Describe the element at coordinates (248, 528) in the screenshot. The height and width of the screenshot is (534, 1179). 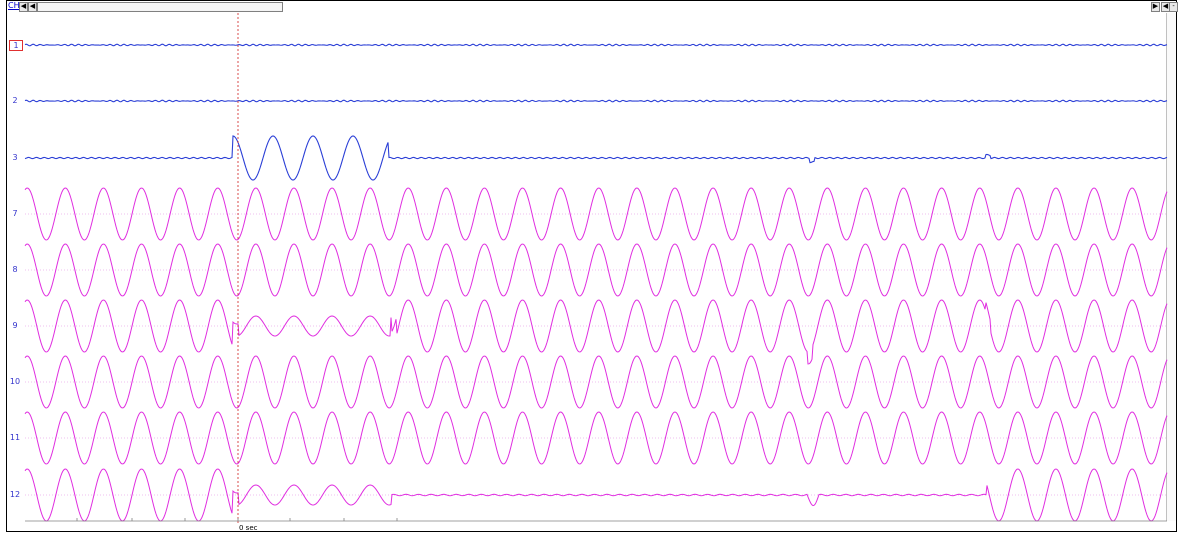
I see `time-cursor-label: 0 sec` at that location.